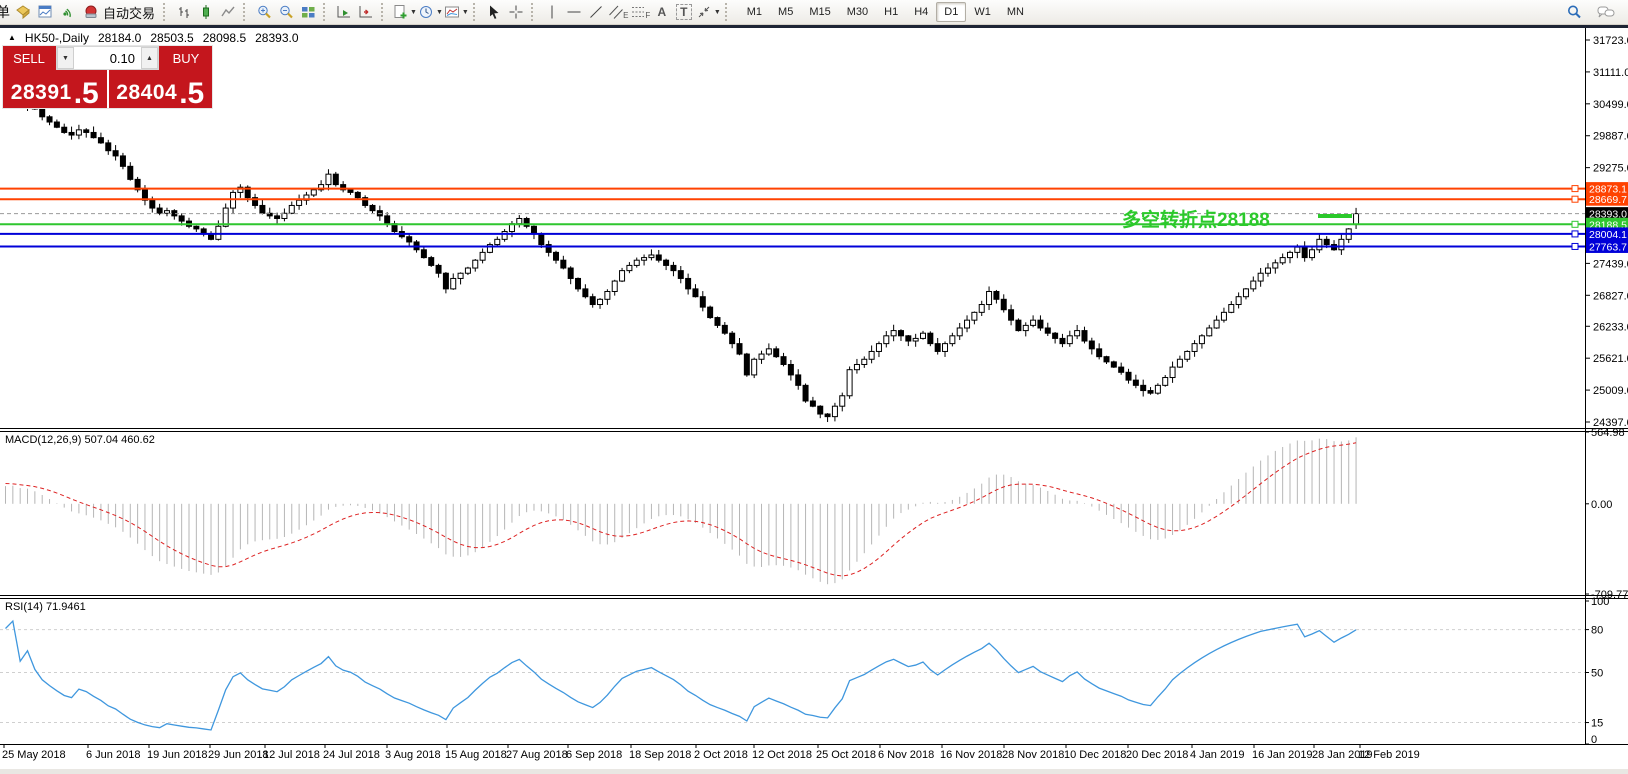 The width and height of the screenshot is (1628, 774). What do you see at coordinates (1597, 631) in the screenshot?
I see `svg-text: 80` at bounding box center [1597, 631].